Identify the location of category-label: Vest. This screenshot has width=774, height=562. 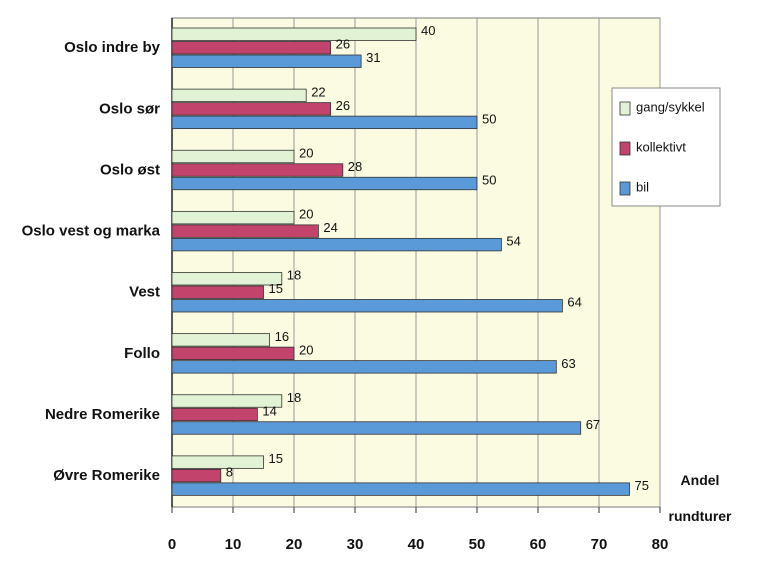
(144, 292).